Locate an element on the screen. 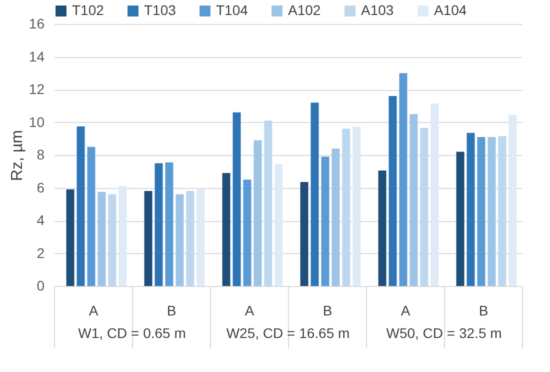  text: W1, CD = 0.65 m is located at coordinates (132, 333).